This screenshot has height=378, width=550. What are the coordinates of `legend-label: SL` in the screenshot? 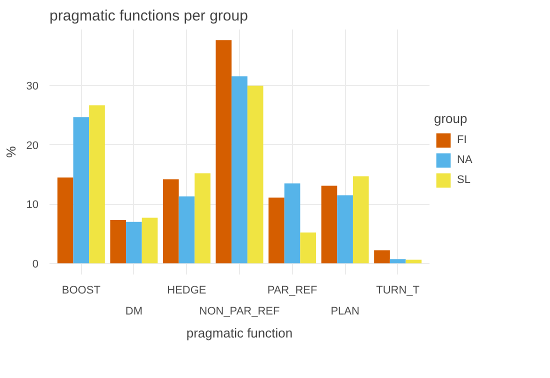 It's located at (464, 180).